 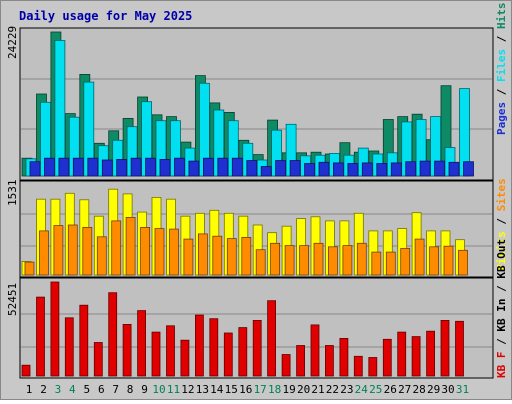 I want to click on x-tick-label: 16, so click(x=245, y=389).